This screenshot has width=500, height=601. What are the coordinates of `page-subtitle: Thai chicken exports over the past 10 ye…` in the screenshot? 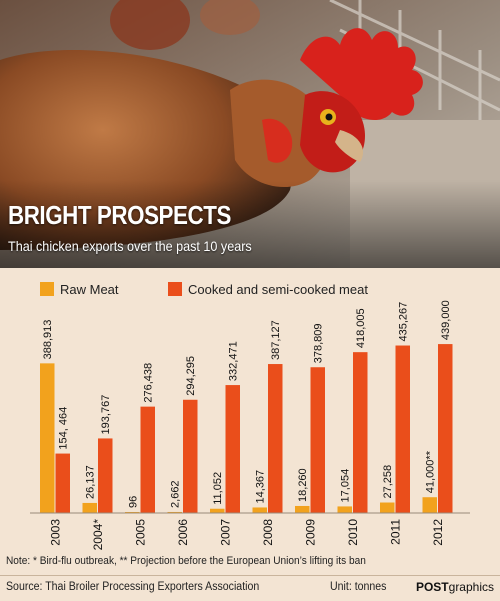 It's located at (130, 246).